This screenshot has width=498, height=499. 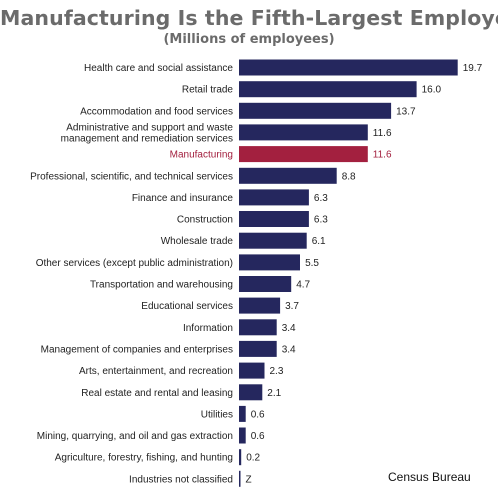 I want to click on value-label: 13.7, so click(x=406, y=111).